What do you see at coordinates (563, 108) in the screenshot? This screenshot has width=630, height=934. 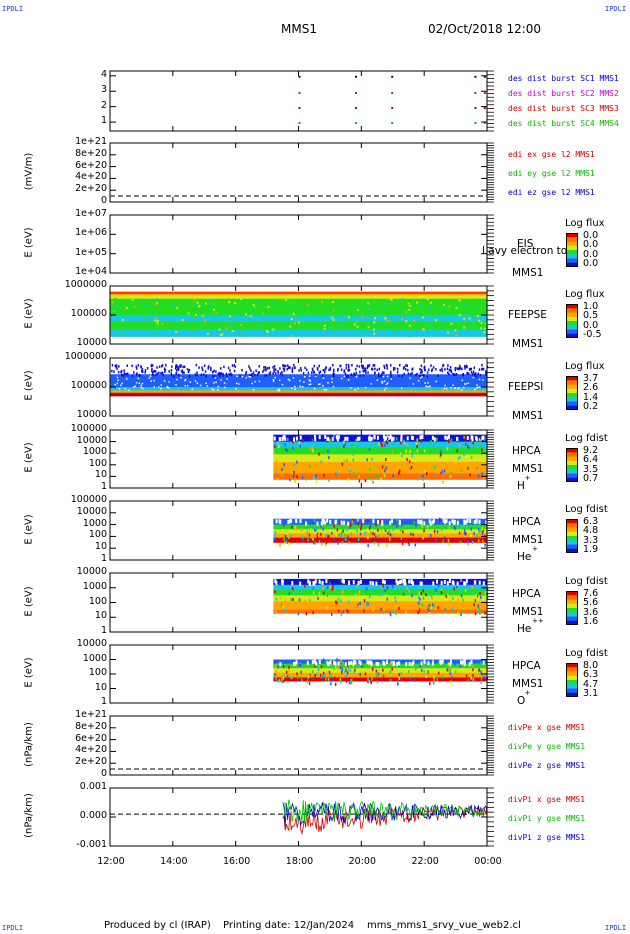 I see `legend-entry: des dist burst SC3 MMS3` at bounding box center [563, 108].